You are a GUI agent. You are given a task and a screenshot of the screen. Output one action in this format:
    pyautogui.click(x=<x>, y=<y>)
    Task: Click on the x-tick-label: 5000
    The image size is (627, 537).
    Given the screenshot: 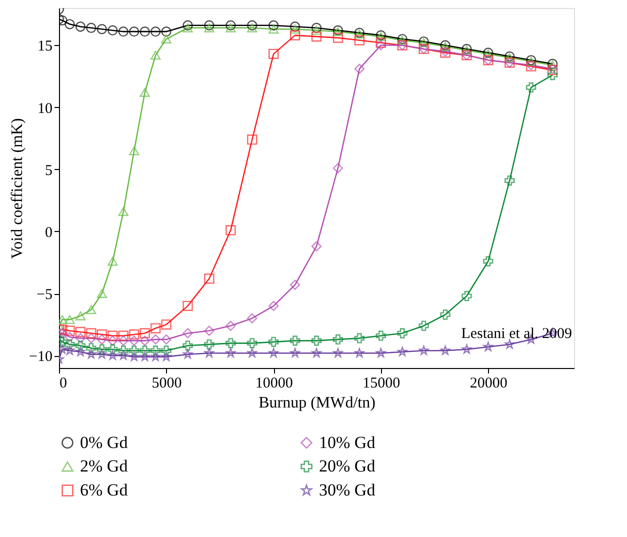 What is the action you would take?
    pyautogui.click(x=167, y=384)
    